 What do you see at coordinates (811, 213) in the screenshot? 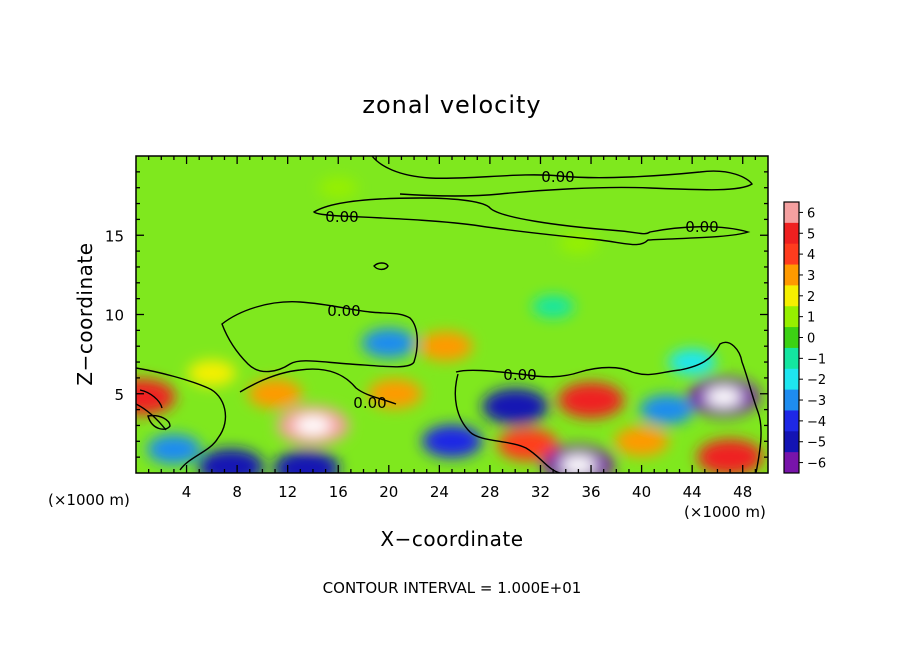
I see `colorbar-tick-label: 6` at bounding box center [811, 213].